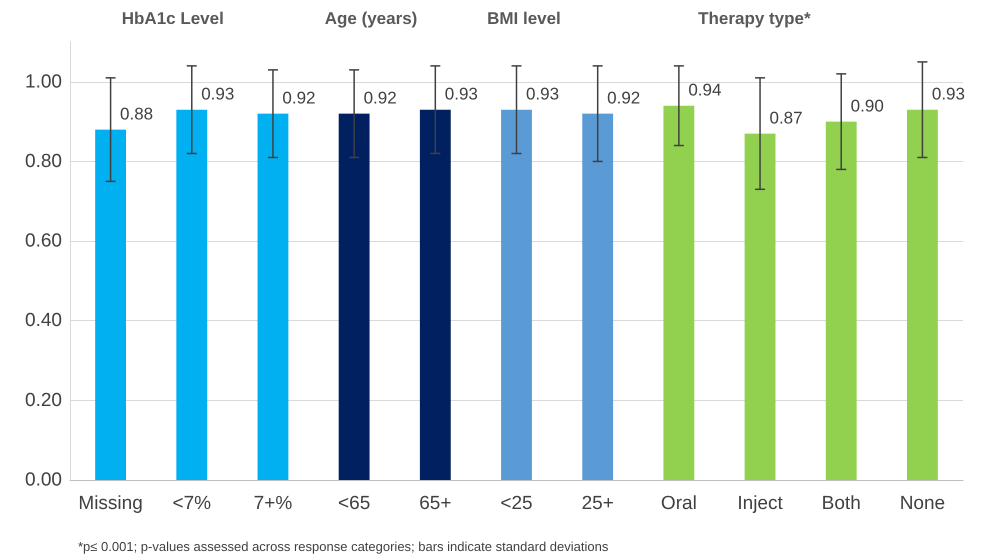  Describe the element at coordinates (760, 503) in the screenshot. I see `x-tick-label: Inject` at that location.